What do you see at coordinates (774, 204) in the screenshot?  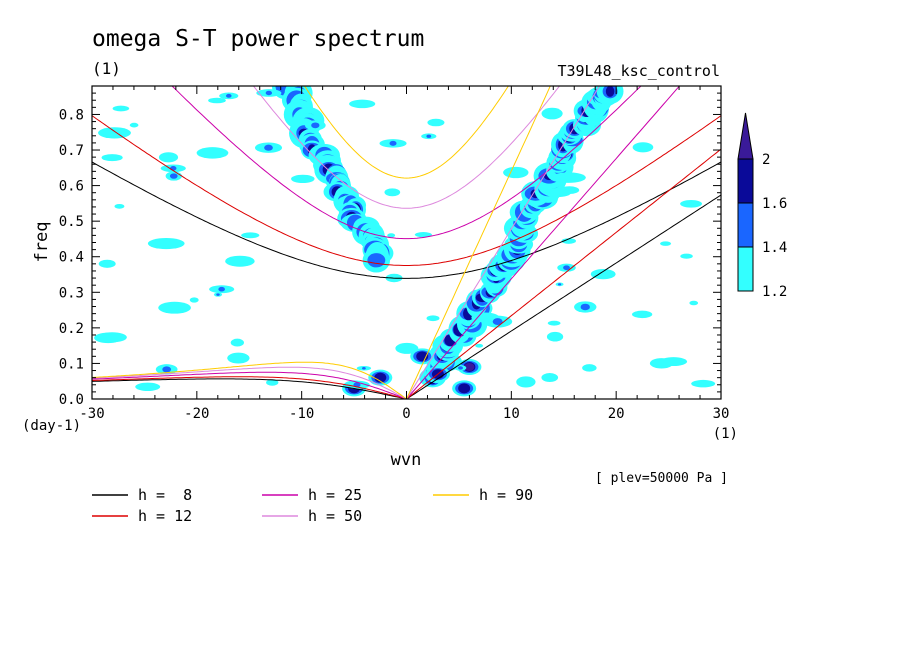 I see `colorbar-label: 1.6` at bounding box center [774, 204].